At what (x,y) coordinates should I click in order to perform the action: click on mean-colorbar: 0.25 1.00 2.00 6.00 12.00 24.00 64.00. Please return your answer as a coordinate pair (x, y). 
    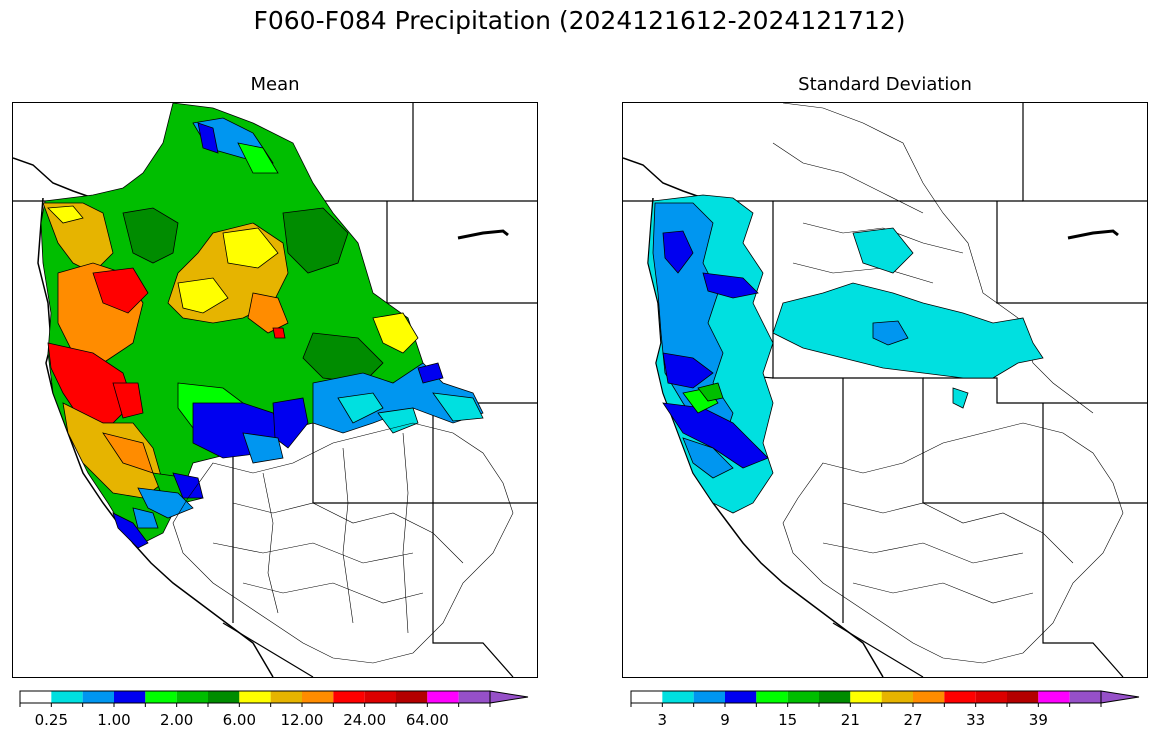
    Looking at the image, I should click on (274, 715).